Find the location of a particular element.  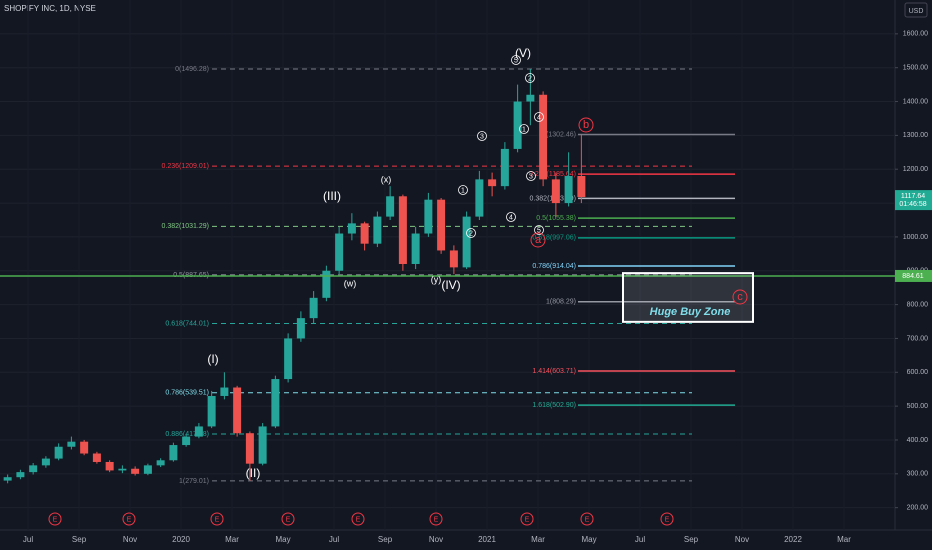

currency: USD is located at coordinates (916, 11).